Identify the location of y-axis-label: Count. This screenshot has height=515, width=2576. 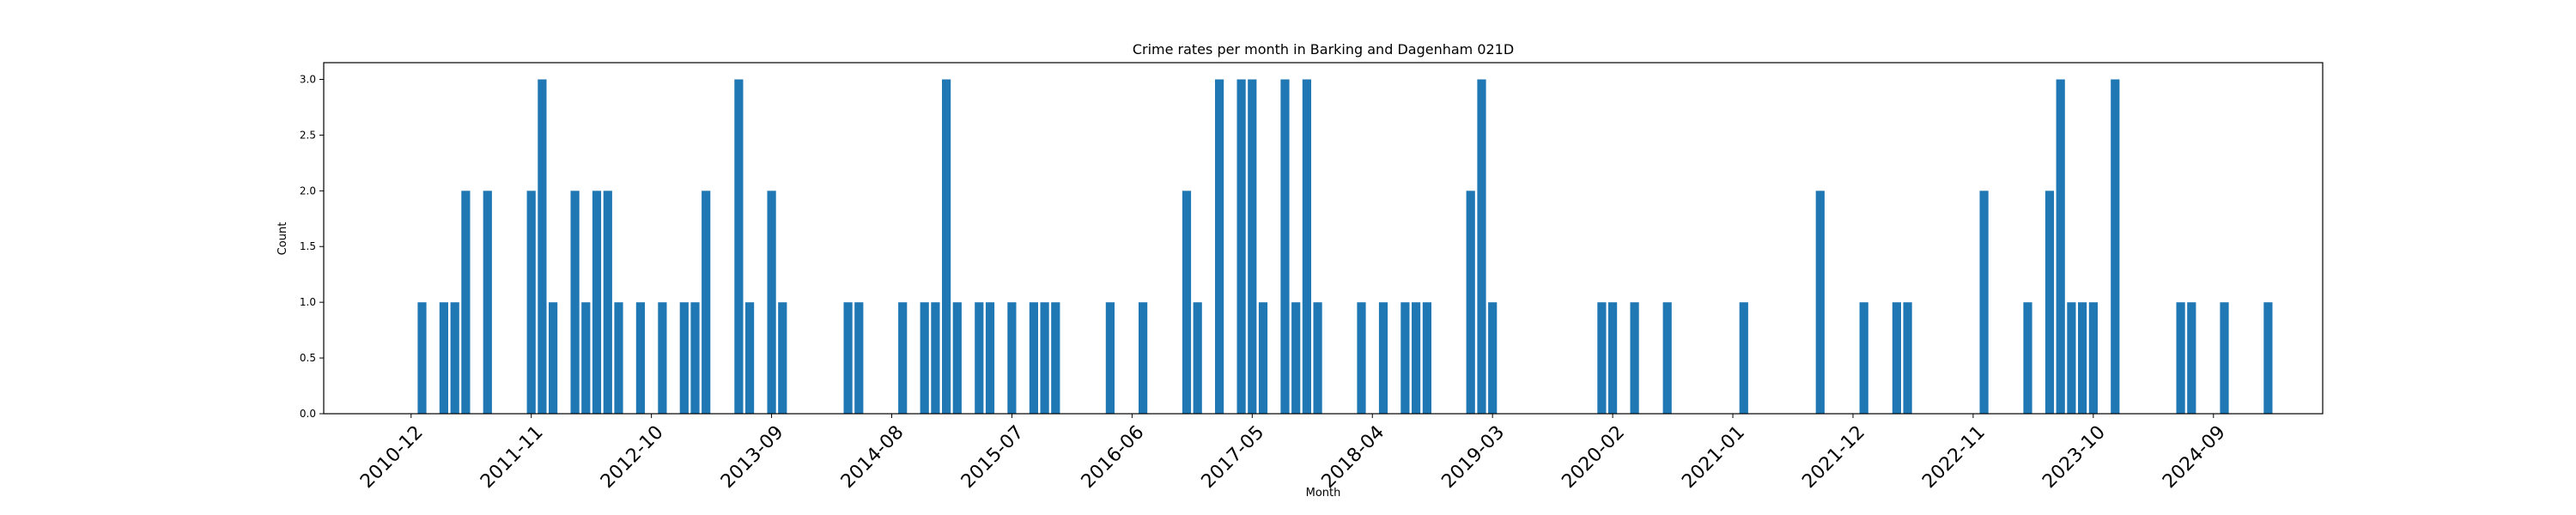
(282, 239).